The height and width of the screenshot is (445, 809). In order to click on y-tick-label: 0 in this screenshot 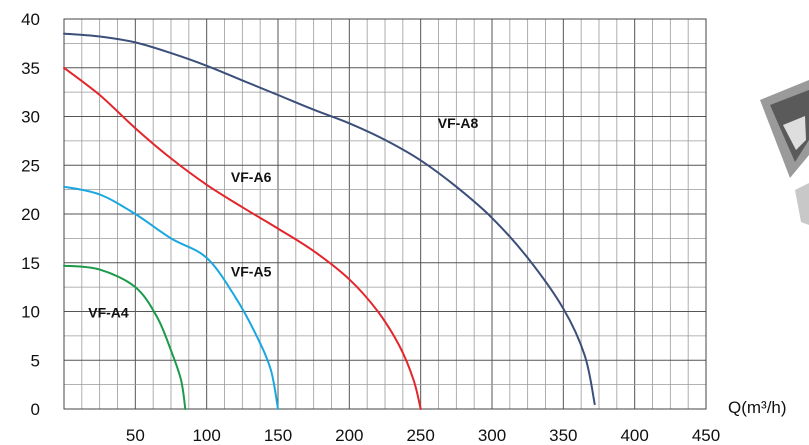, I will do `click(35, 409)`.